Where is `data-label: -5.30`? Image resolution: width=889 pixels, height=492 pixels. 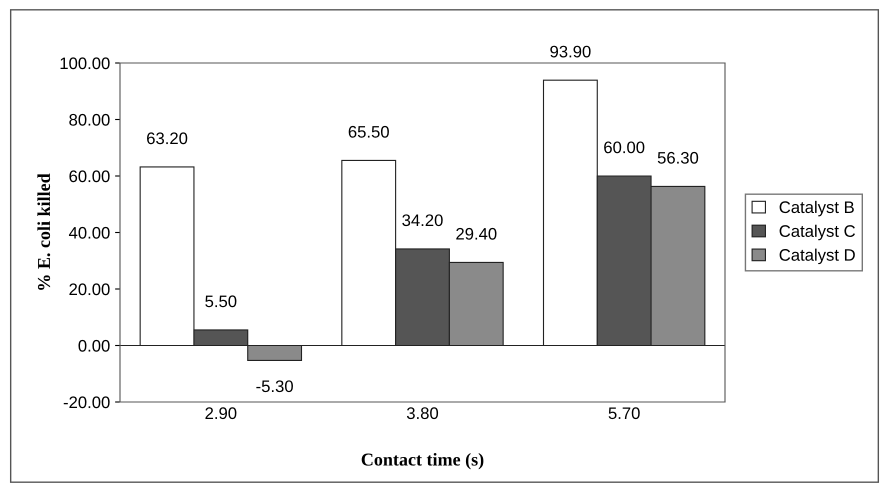 data-label: -5.30 is located at coordinates (274, 386).